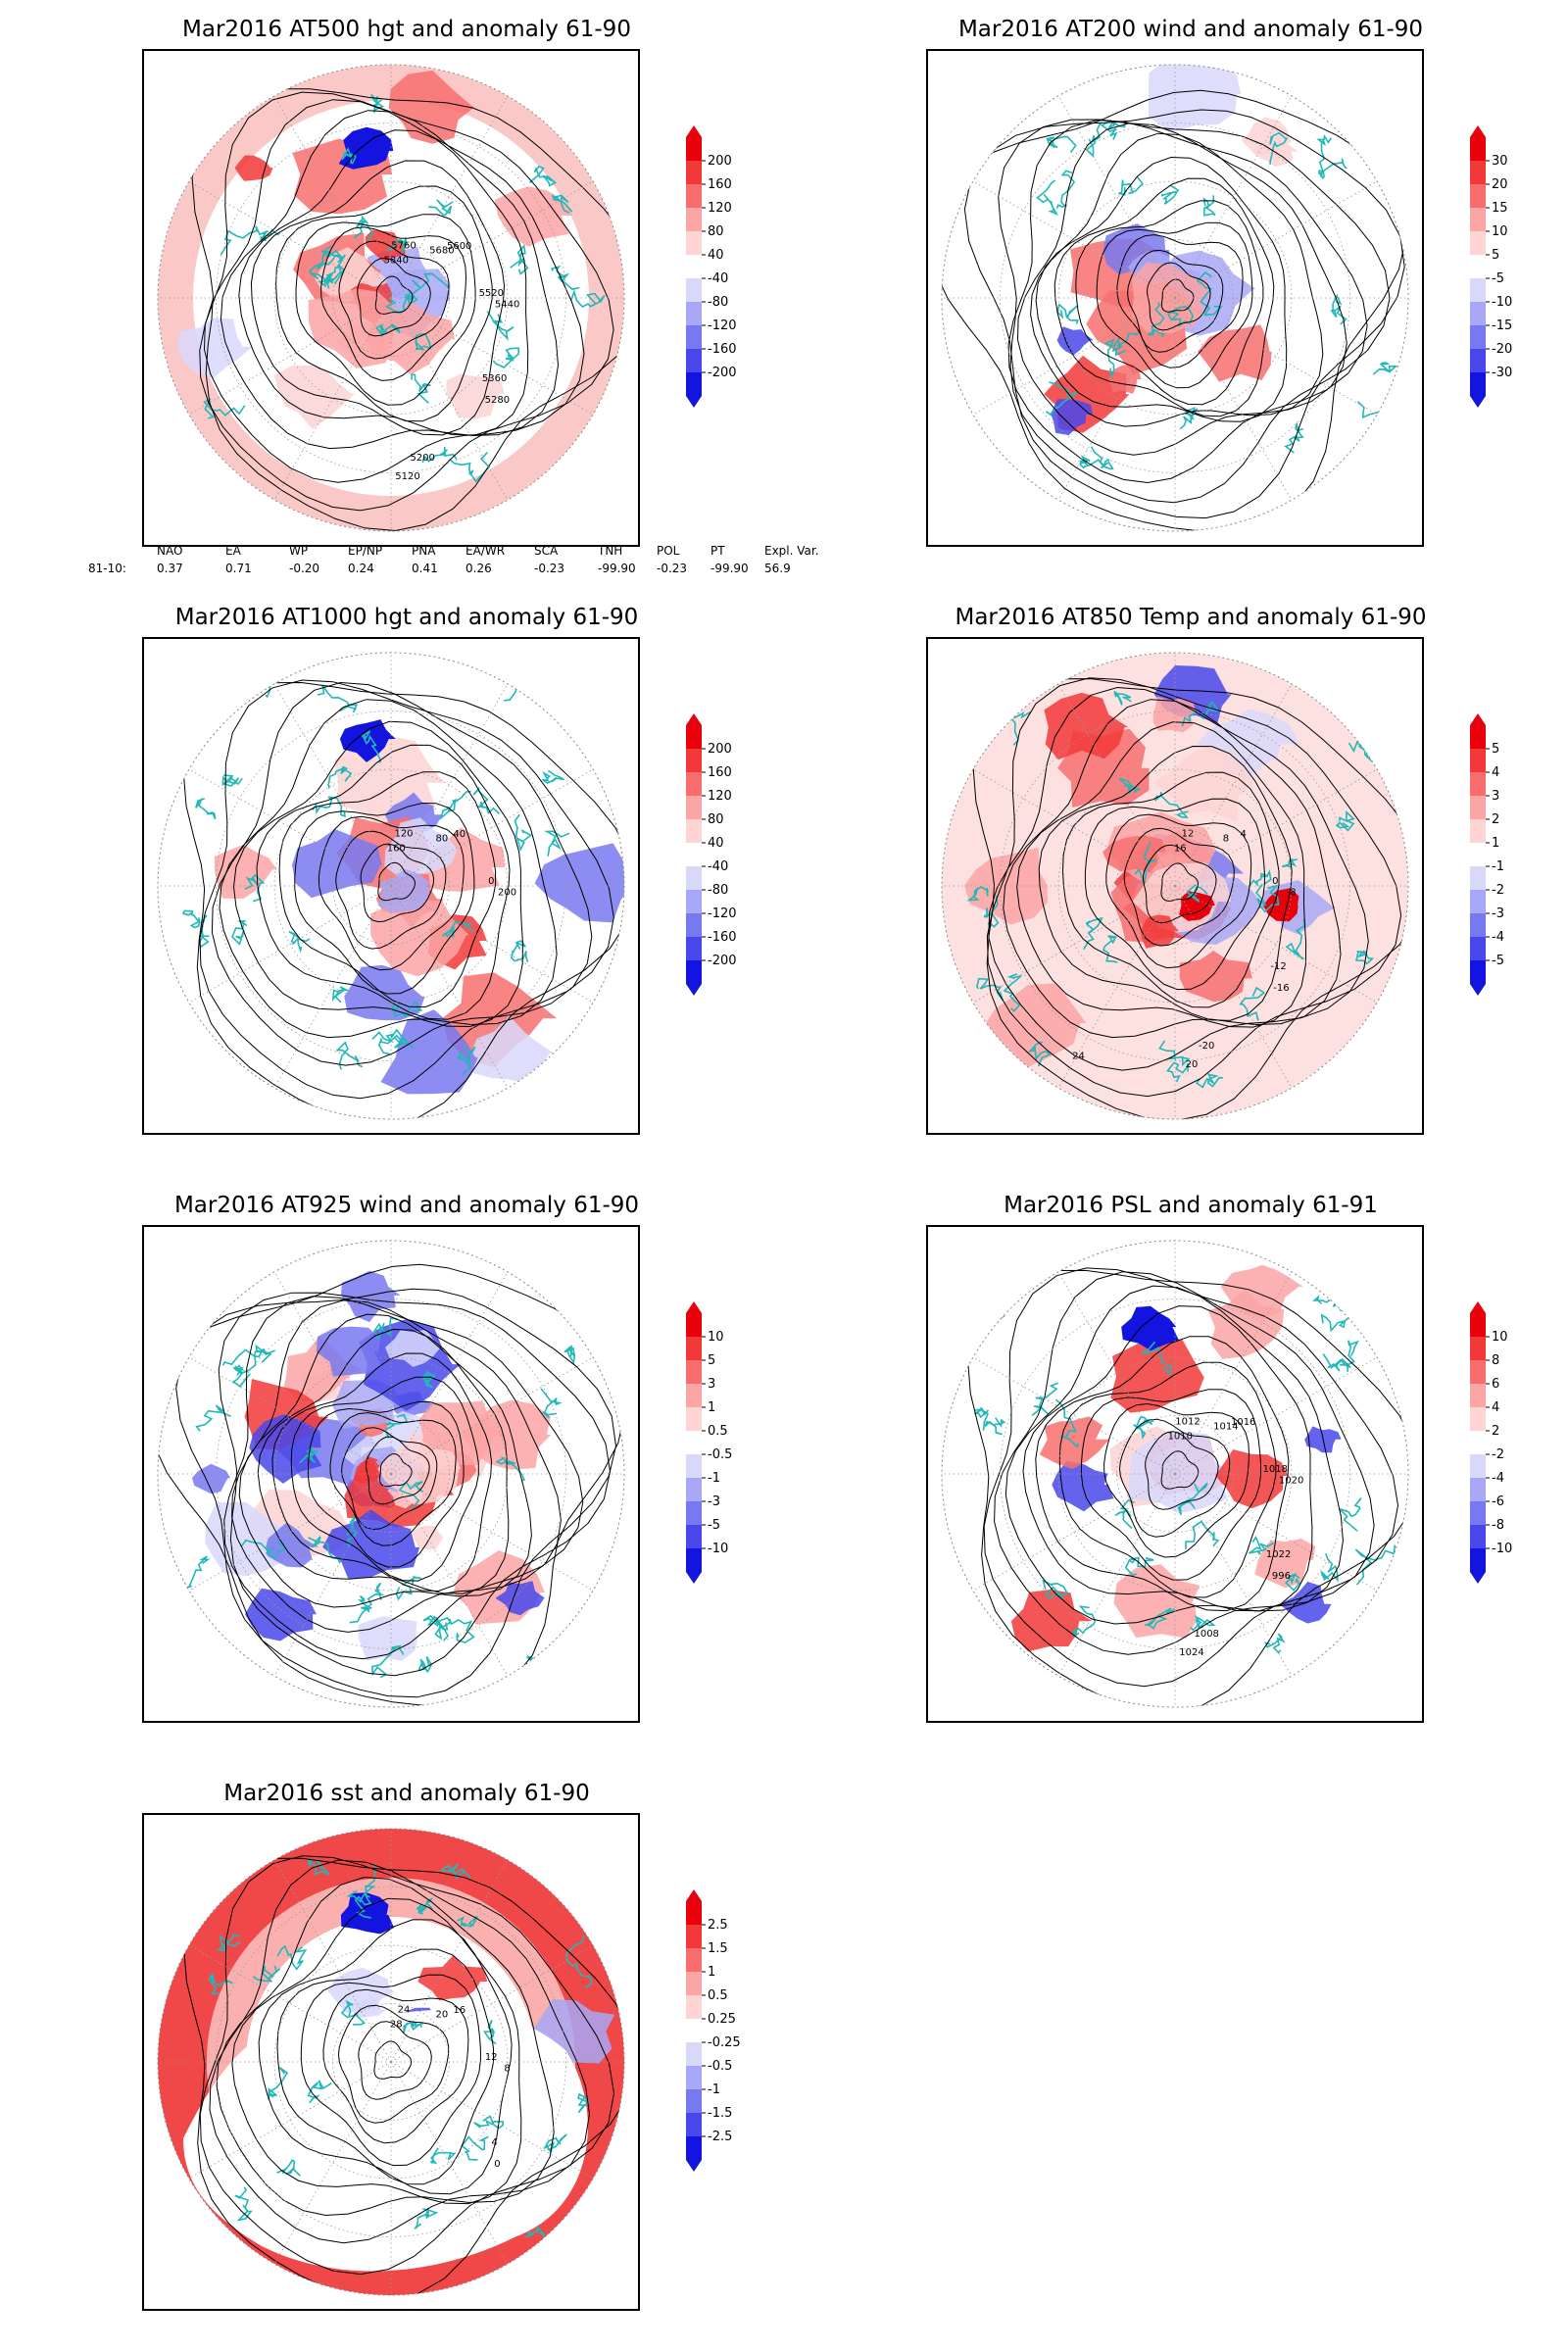  Describe the element at coordinates (1180, 1437) in the screenshot. I see `contour-label: 1010` at that location.